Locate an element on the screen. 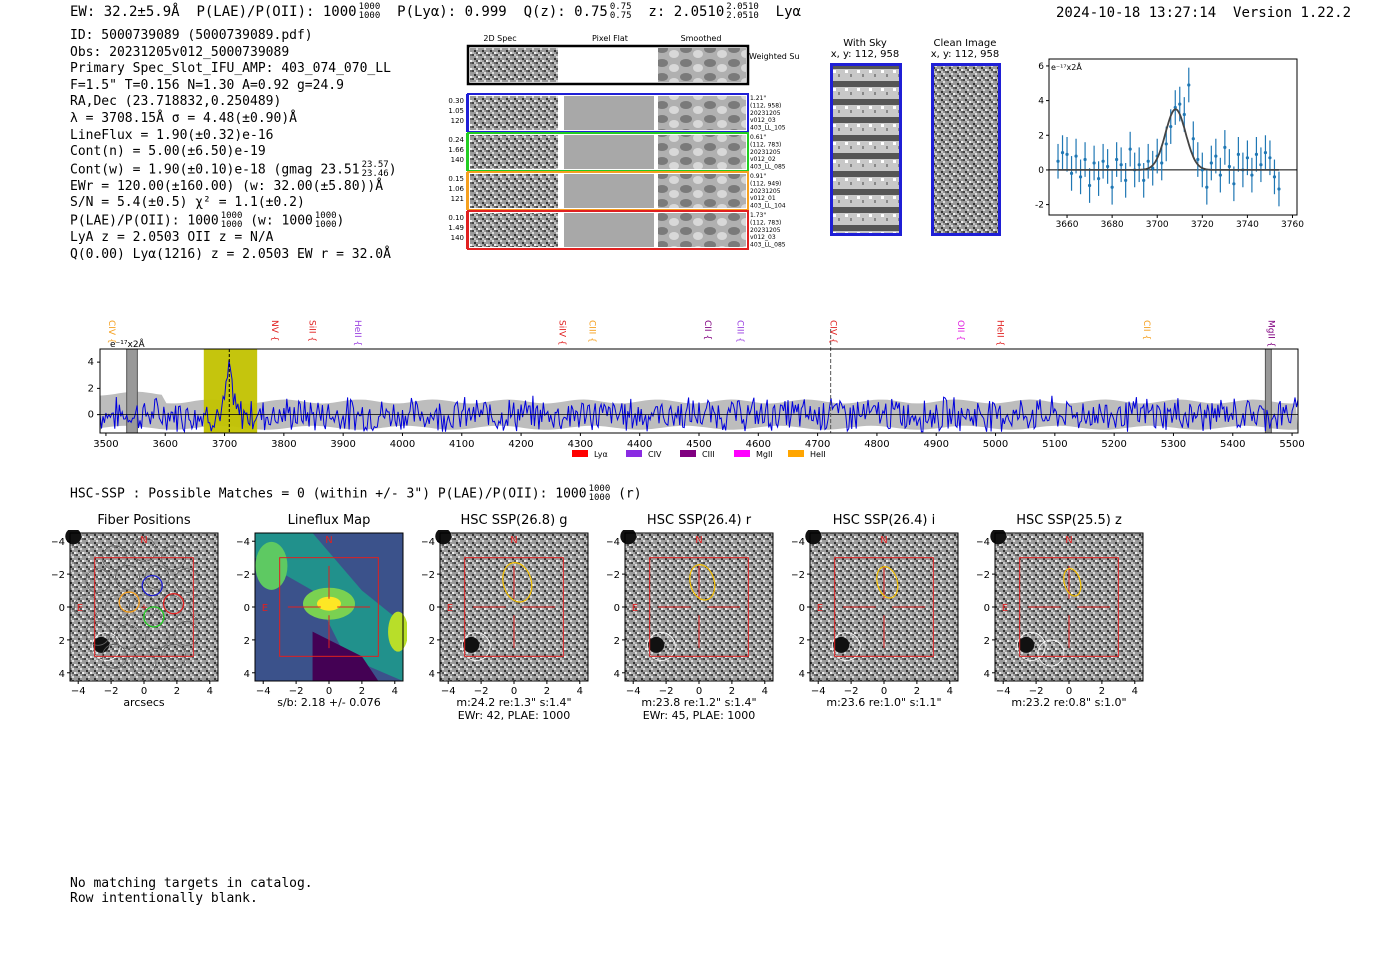  plae-value: P(LAE)/P(OII): 1000 is located at coordinates (276, 12).